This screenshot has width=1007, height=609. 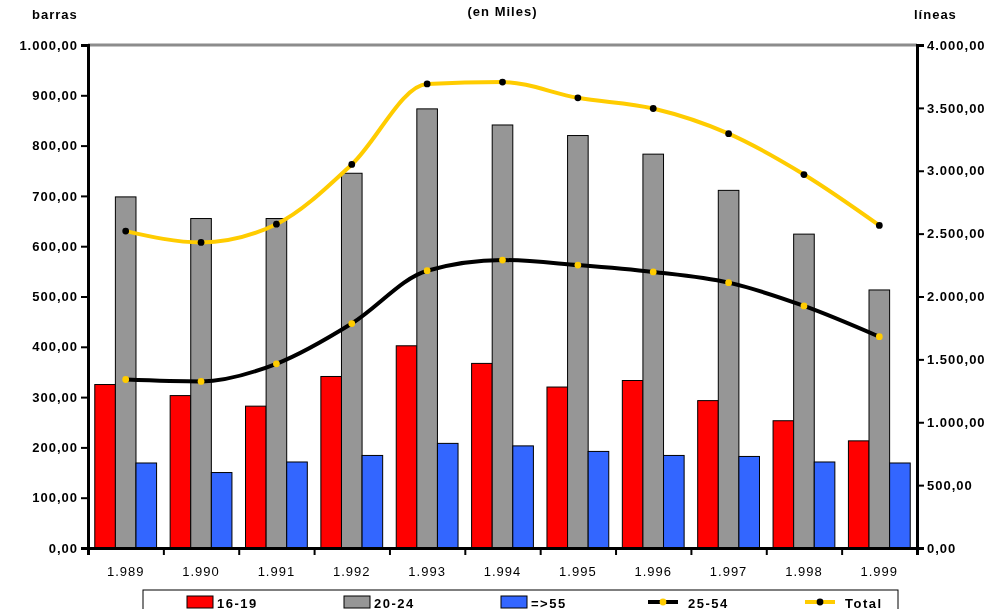 What do you see at coordinates (55, 95) in the screenshot?
I see `y-tick-label: 900,00` at bounding box center [55, 95].